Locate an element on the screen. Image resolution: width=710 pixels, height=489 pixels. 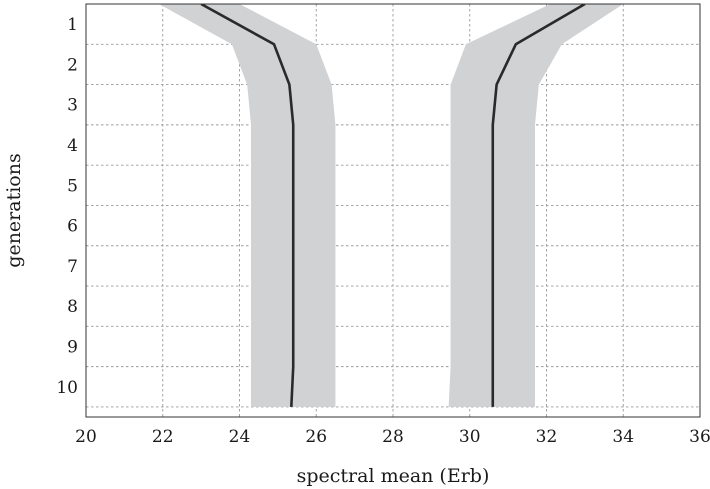
x-tick-label: 34 is located at coordinates (623, 437).